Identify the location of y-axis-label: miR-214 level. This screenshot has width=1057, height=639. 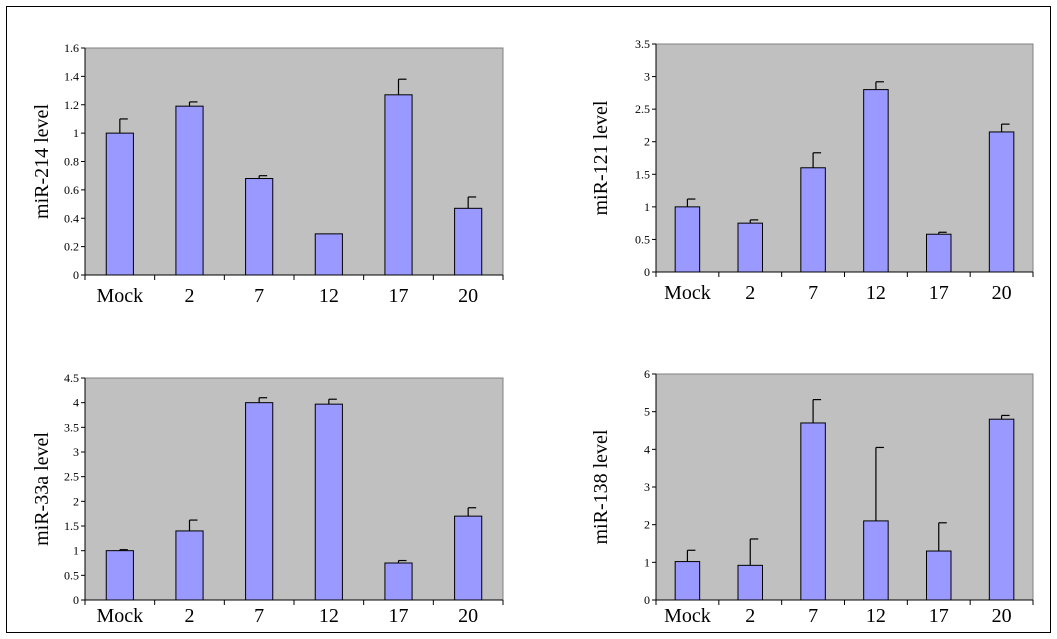
(42, 161).